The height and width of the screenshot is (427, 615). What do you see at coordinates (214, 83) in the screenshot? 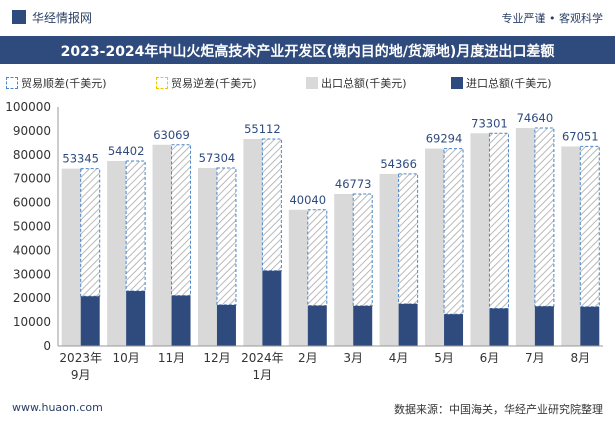
I see `legend-label-deficit: 贸易逆差(千美元)` at bounding box center [214, 83].